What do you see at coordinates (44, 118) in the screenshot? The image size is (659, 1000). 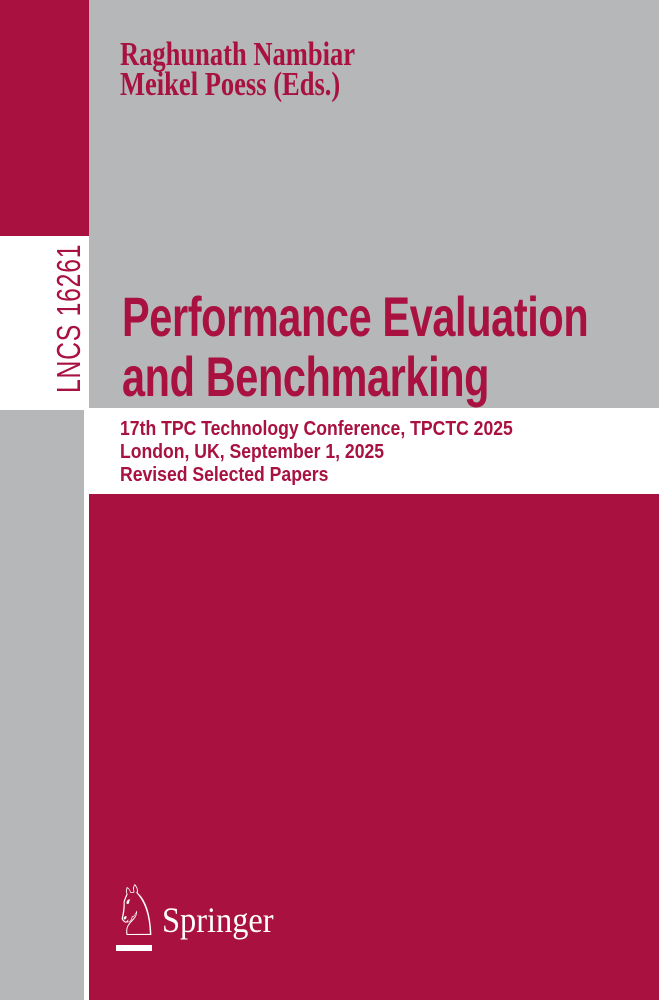 I see `series-color-block` at bounding box center [44, 118].